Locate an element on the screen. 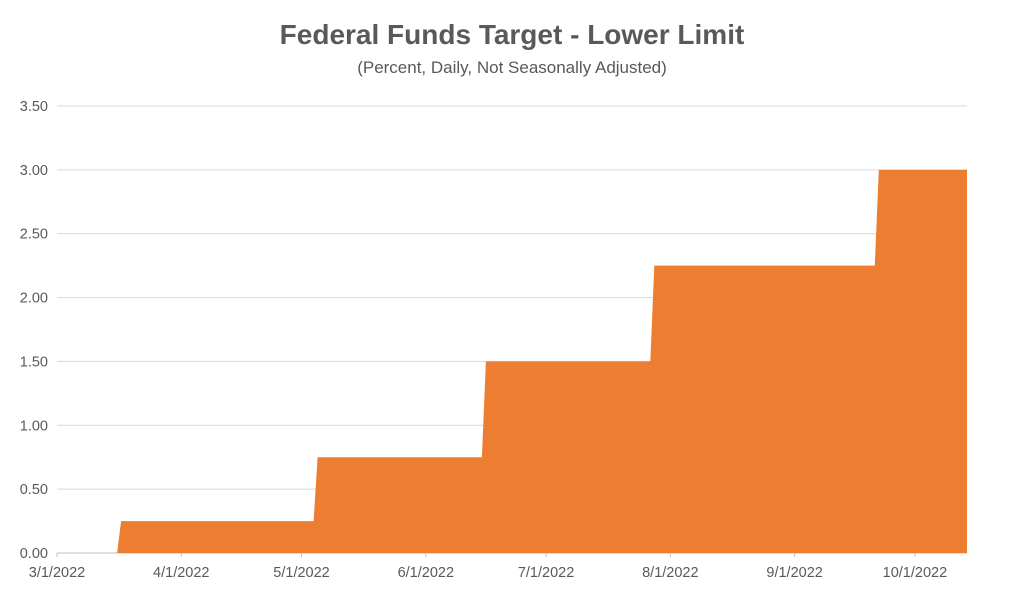 The height and width of the screenshot is (597, 1024). x-tick-label: 9/1/2022 is located at coordinates (794, 573).